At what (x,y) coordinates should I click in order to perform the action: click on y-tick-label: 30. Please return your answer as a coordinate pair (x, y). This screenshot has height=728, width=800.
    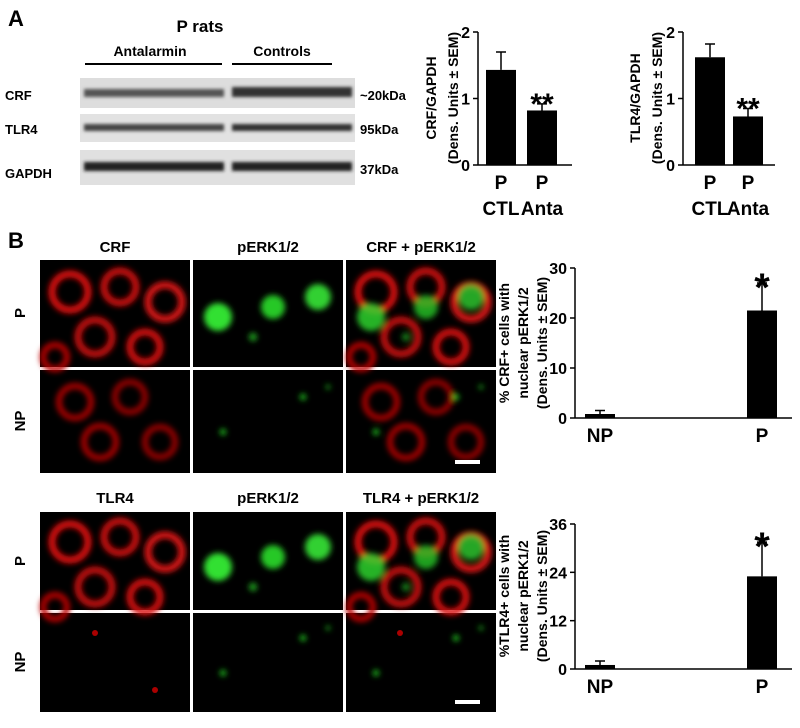
    Looking at the image, I should click on (558, 269).